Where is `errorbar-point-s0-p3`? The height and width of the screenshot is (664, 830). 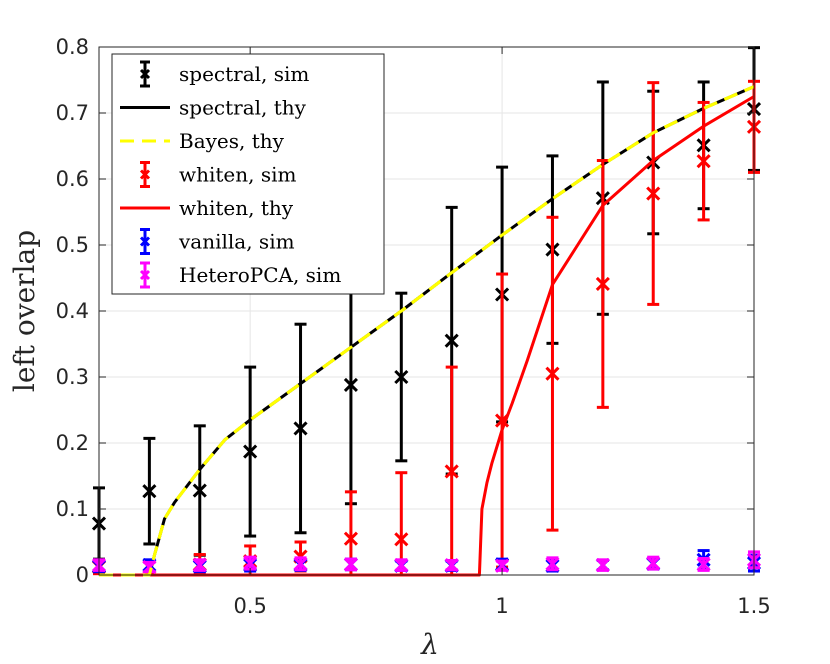
errorbar-point-s0-p3 is located at coordinates (250, 451).